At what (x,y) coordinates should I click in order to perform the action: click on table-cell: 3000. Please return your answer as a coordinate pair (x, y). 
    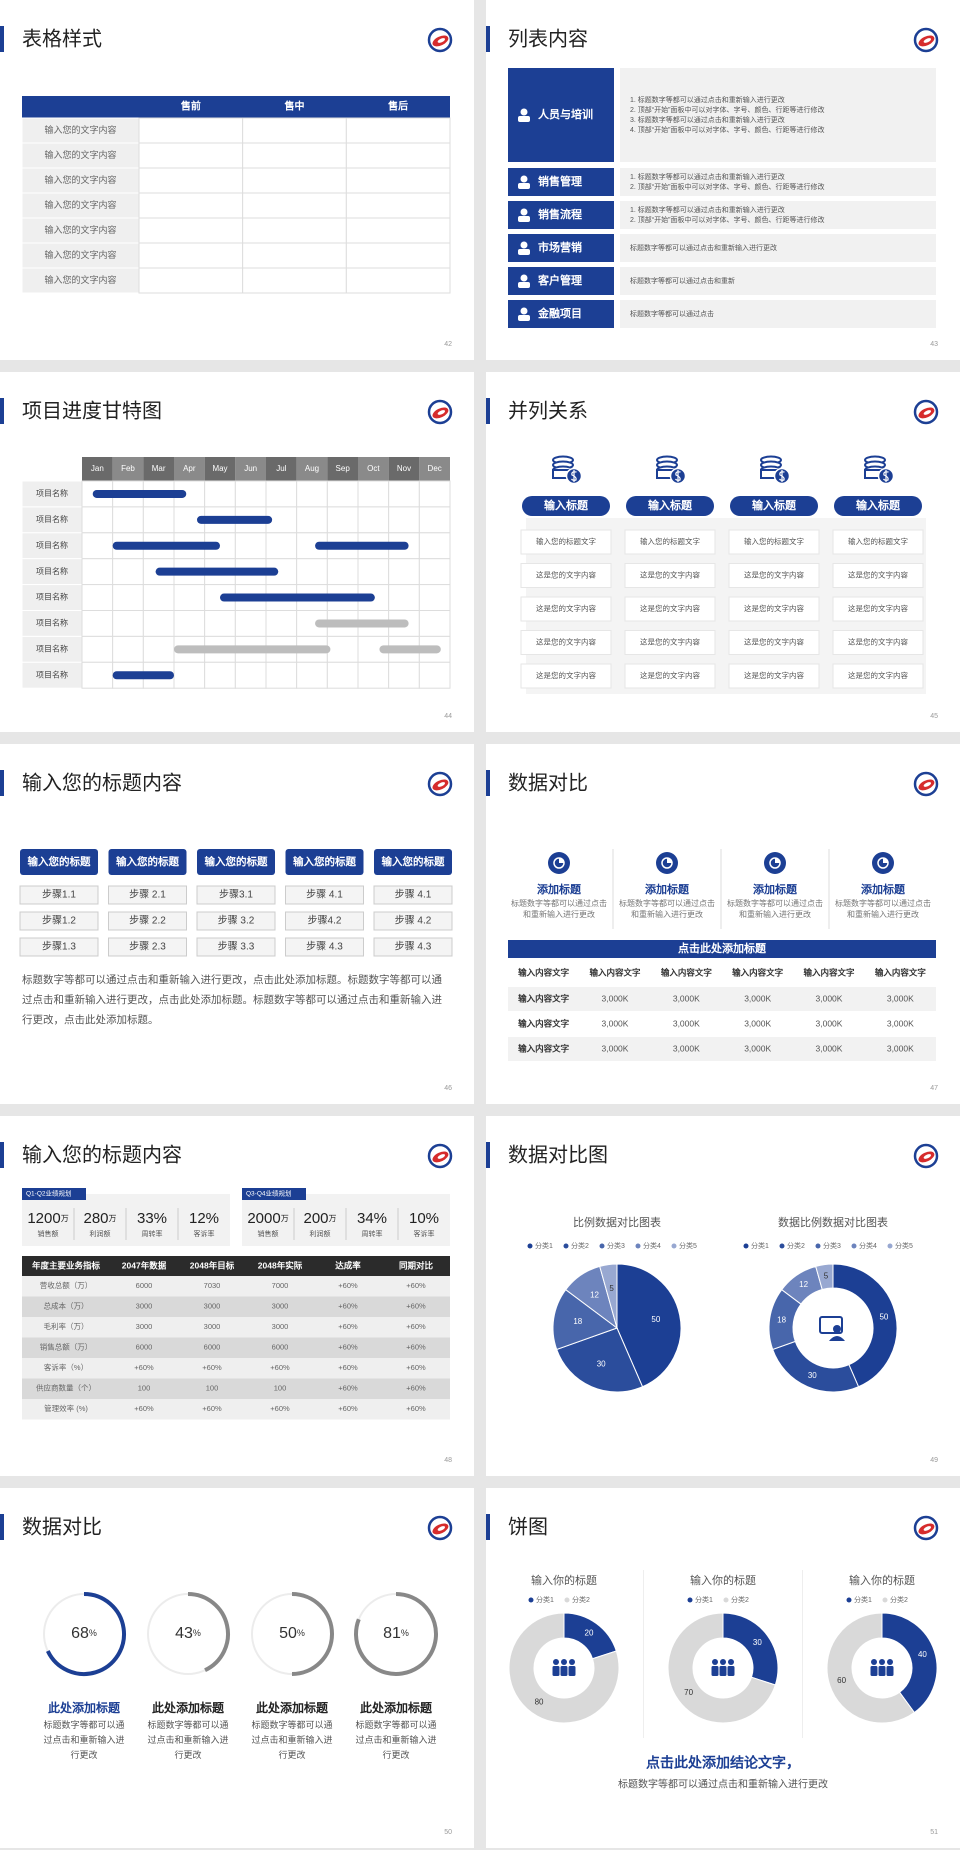
    Looking at the image, I should click on (280, 1306).